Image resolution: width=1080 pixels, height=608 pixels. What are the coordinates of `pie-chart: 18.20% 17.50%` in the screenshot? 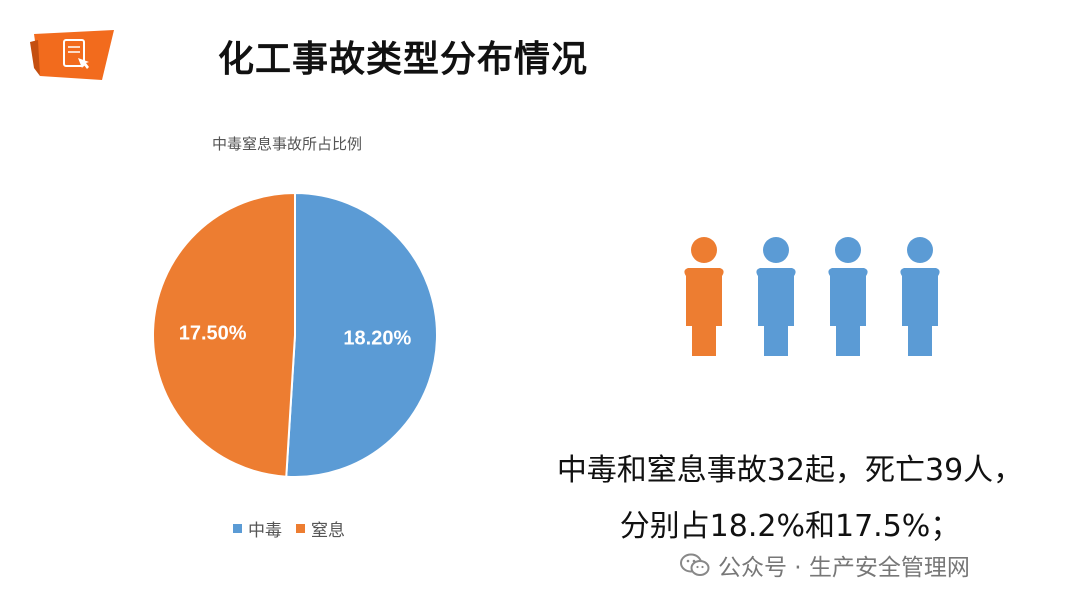 It's located at (294, 334).